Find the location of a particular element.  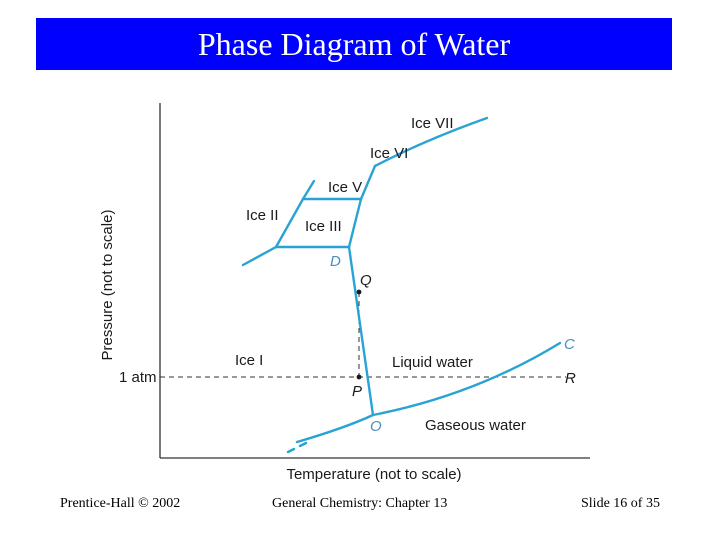

label-ice-iii: Ice III is located at coordinates (323, 226).